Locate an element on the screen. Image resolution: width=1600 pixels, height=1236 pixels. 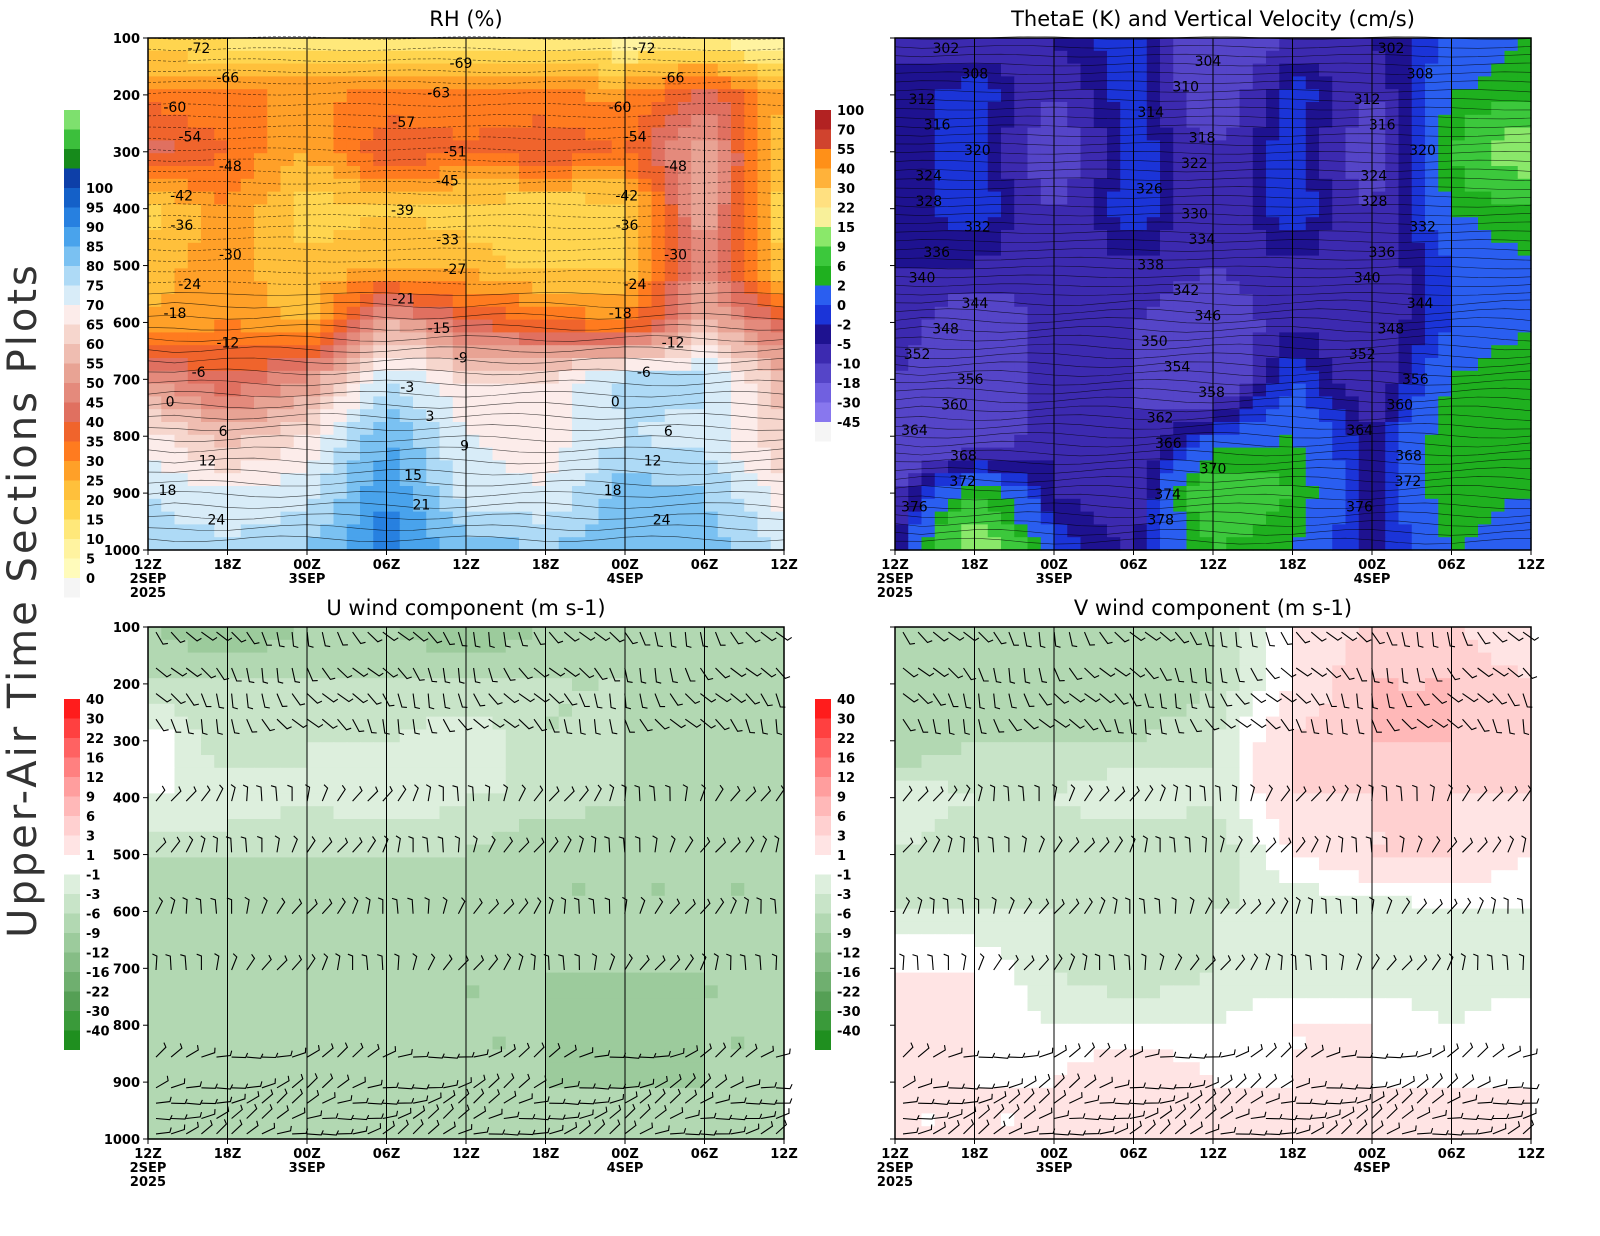
colorbar-label: 30 is located at coordinates (95, 462).